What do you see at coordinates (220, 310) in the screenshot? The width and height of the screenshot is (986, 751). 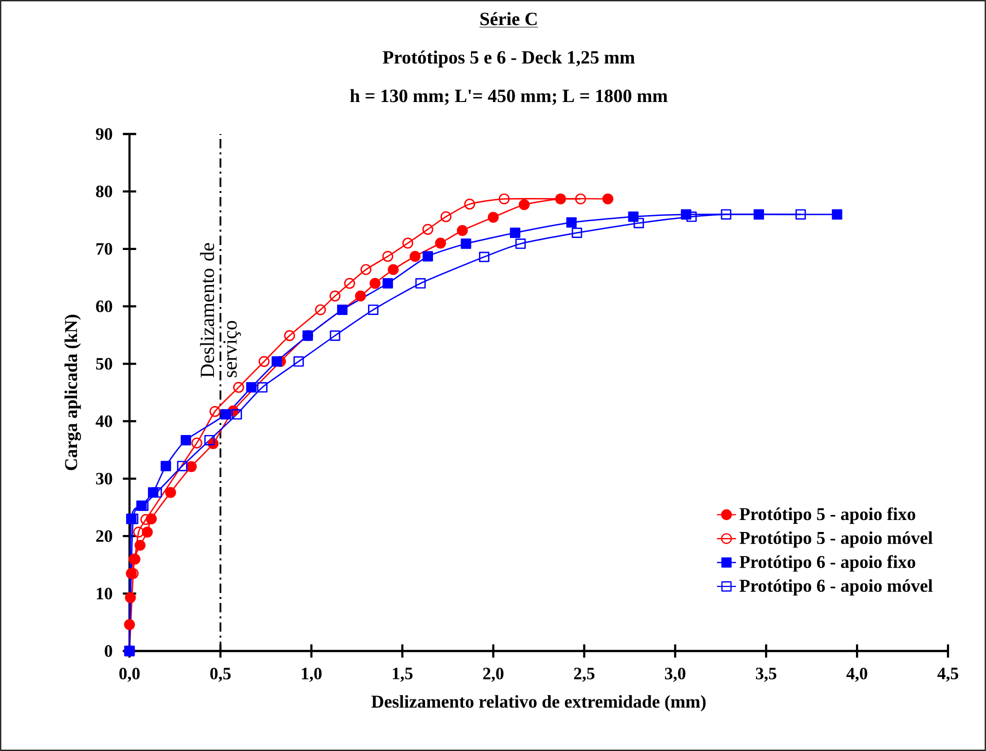 I see `ref-line-label: Deslizamento de serviço` at bounding box center [220, 310].